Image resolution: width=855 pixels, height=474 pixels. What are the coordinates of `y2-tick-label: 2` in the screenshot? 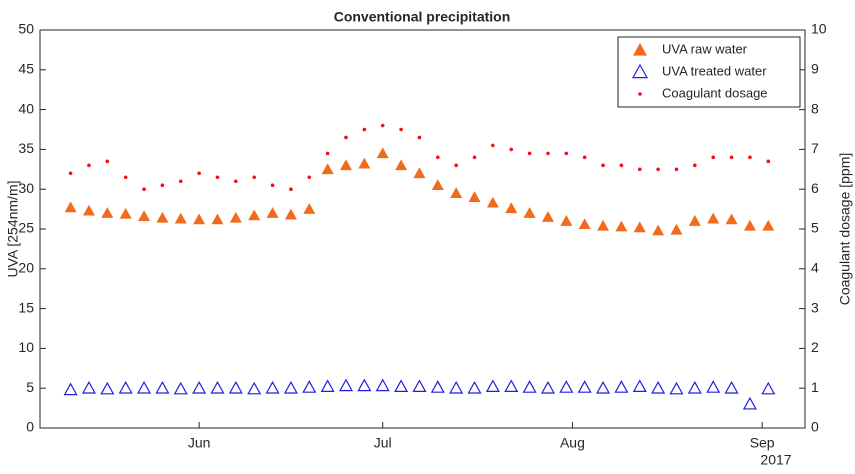 It's located at (815, 347).